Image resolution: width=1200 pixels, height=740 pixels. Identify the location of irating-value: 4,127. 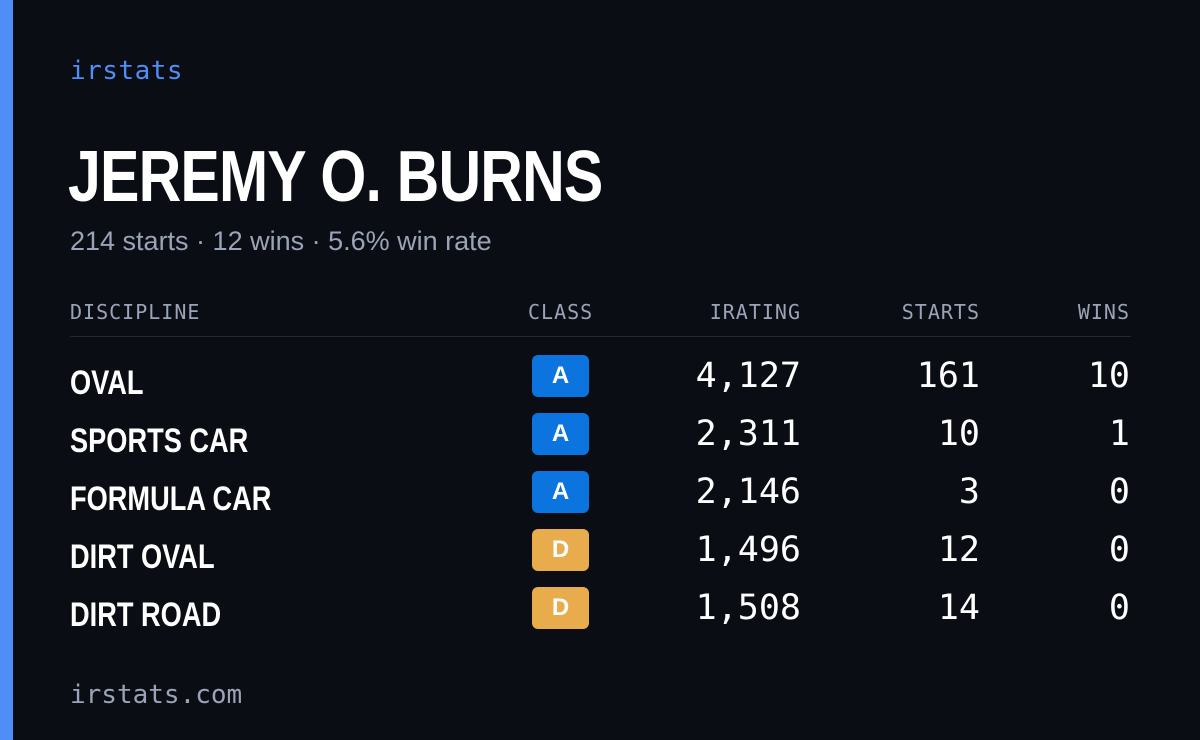
(748, 376).